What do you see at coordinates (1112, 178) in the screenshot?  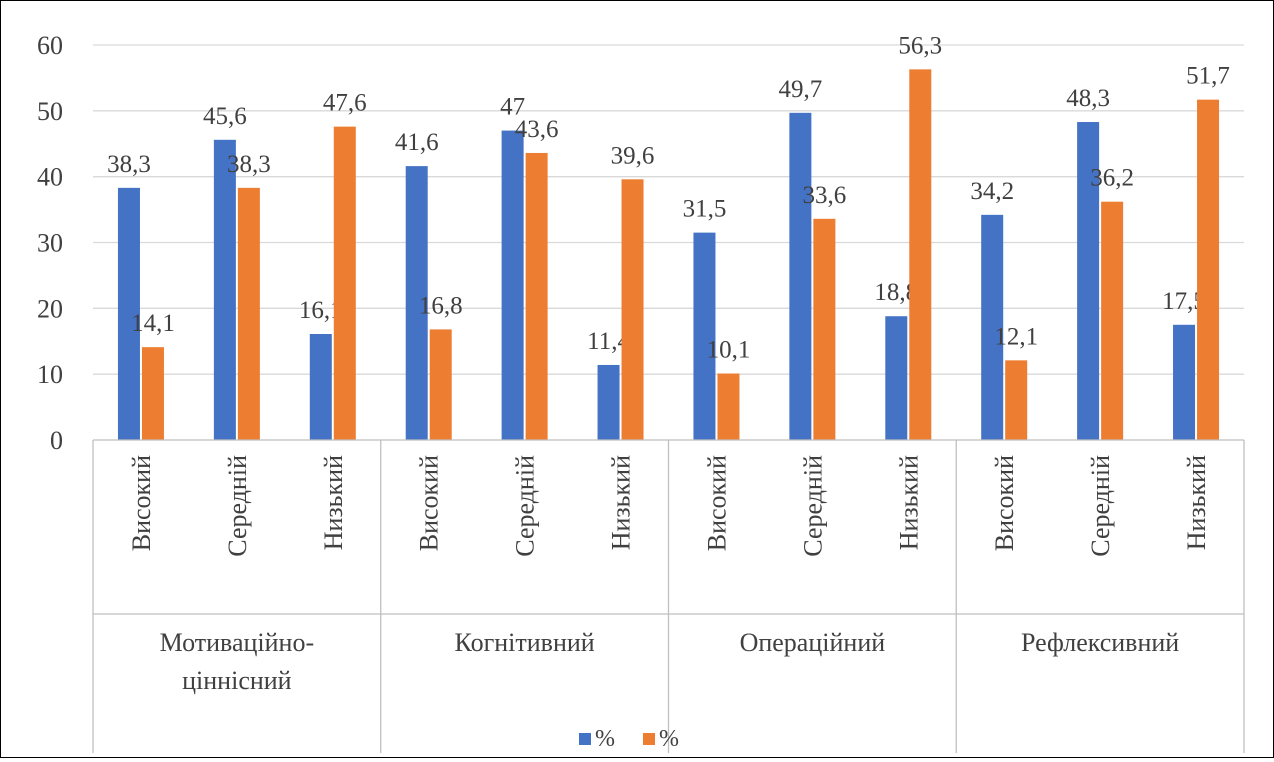 I see `data-label: 36,2` at bounding box center [1112, 178].